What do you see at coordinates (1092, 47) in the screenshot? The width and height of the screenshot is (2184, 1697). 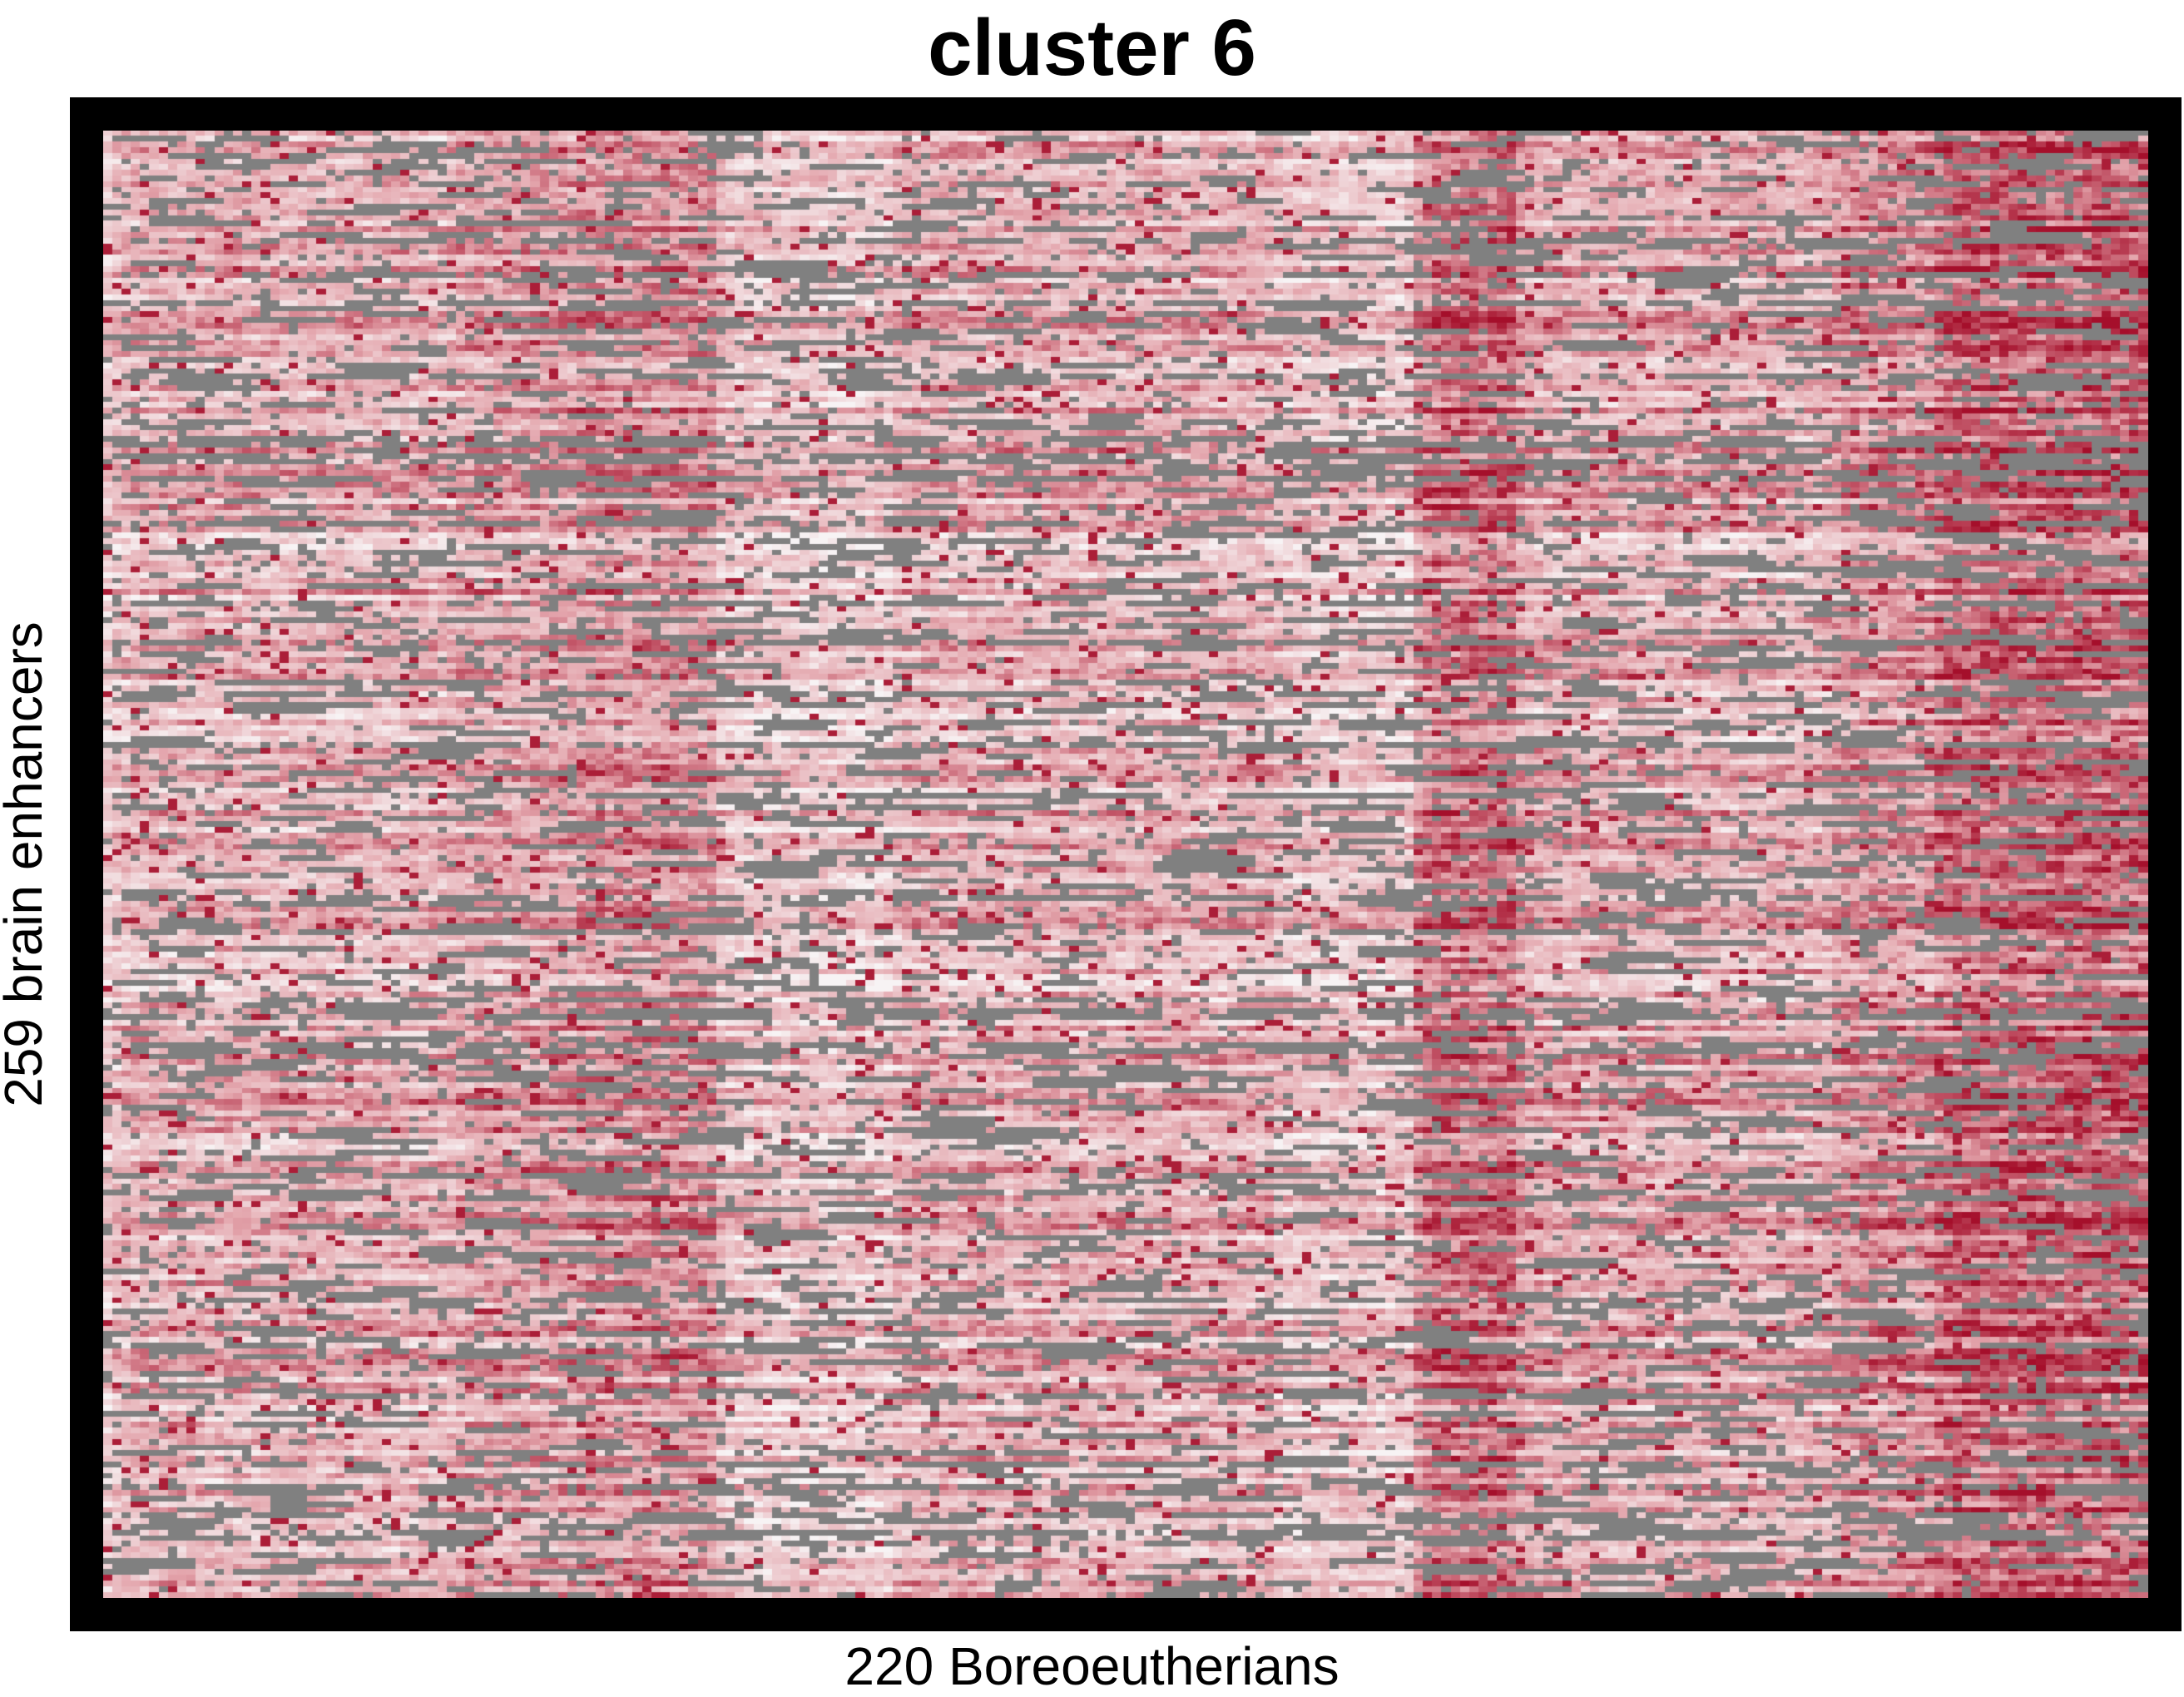 I see `chart-title: cluster 6` at bounding box center [1092, 47].